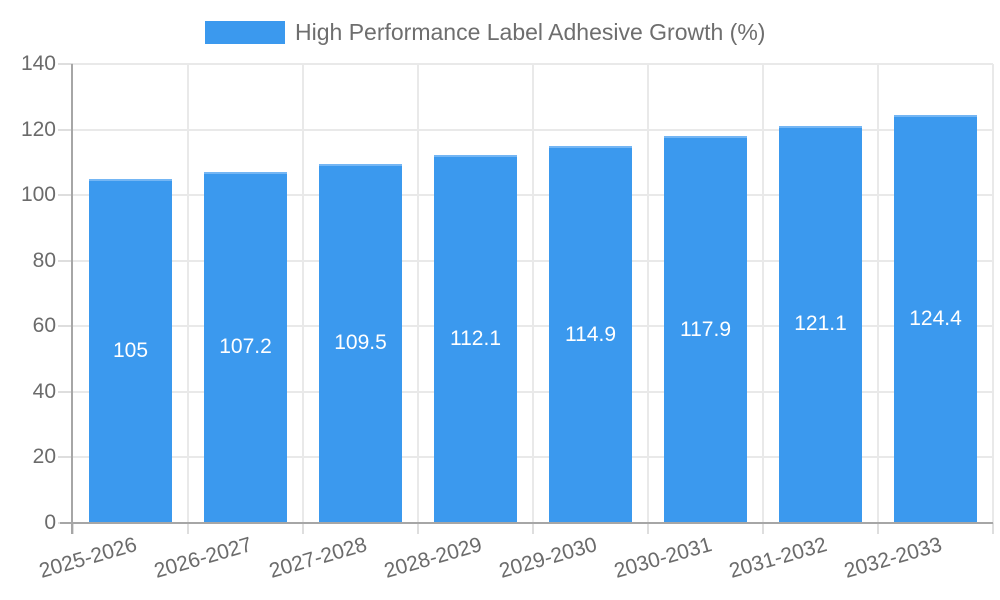  I want to click on y-tick-label: 80, so click(44, 260).